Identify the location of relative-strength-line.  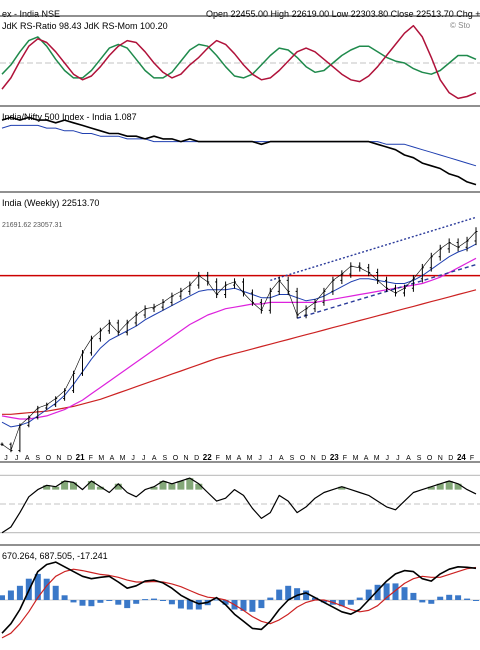
(239, 151).